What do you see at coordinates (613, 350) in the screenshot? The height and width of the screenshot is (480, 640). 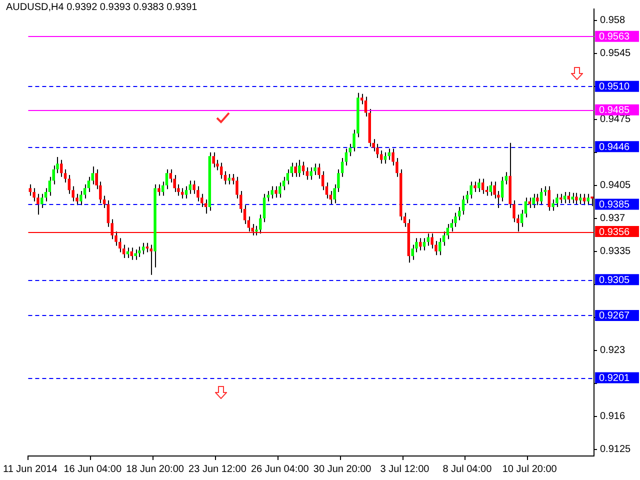 I see `y-tick-label: 0.923` at bounding box center [613, 350].